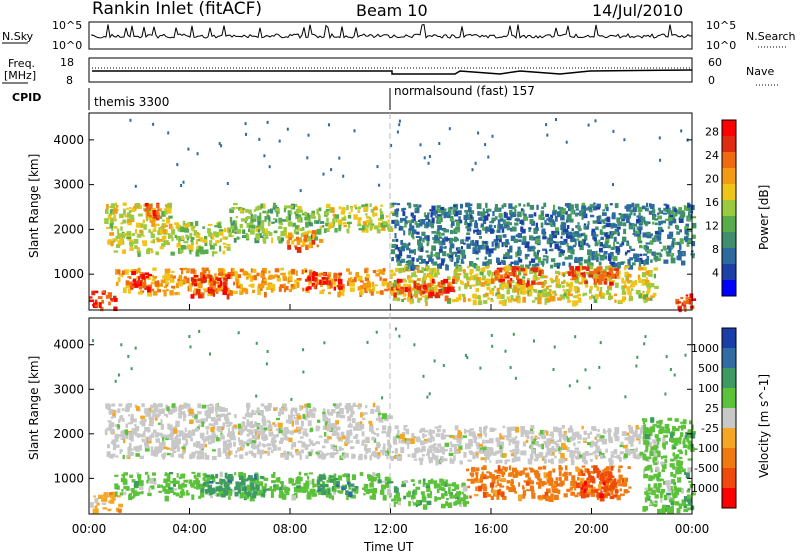  I want to click on colorbar-swatch, so click(729, 272).